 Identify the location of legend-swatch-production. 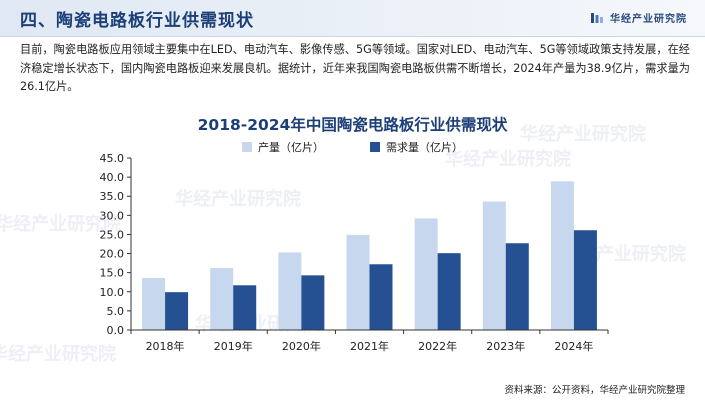
(247, 147).